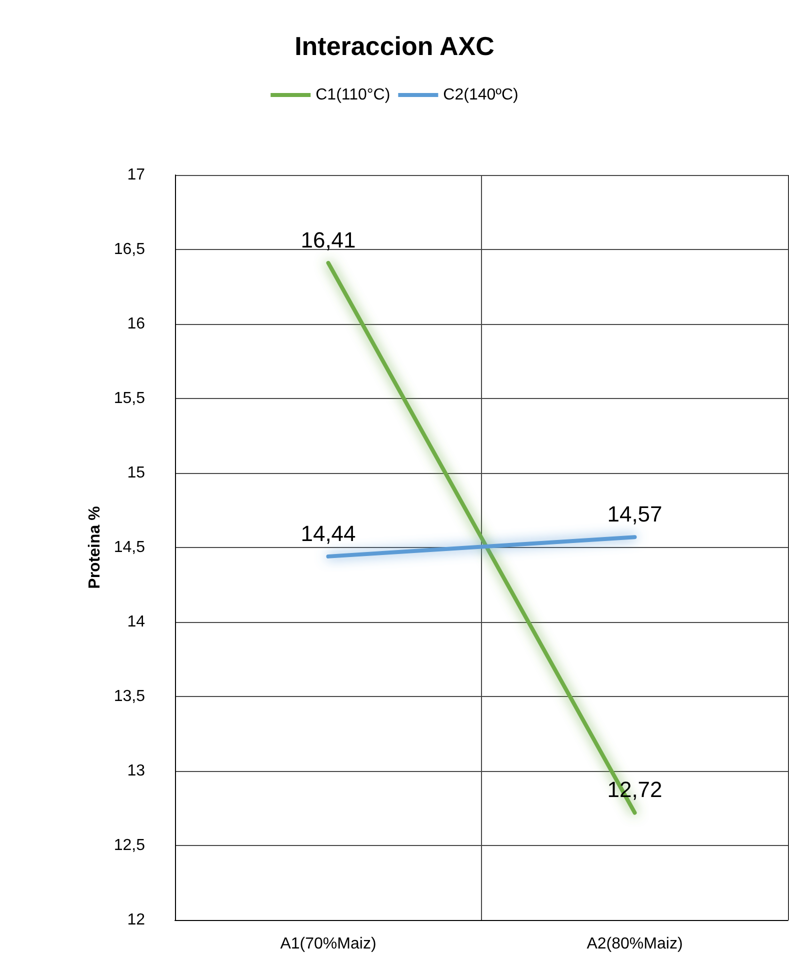 This screenshot has height=970, width=789. What do you see at coordinates (328, 944) in the screenshot?
I see `x-tick-label: A1(70%Maiz)` at bounding box center [328, 944].